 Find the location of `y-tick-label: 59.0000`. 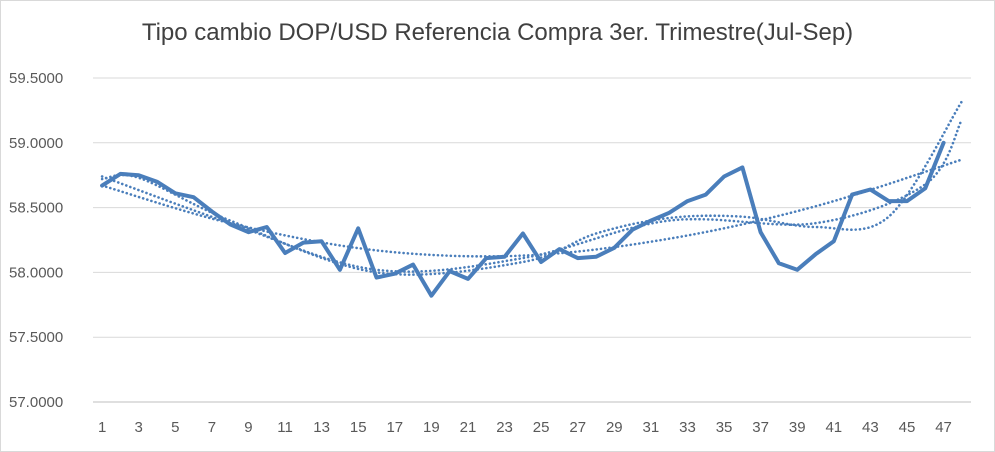

y-tick-label: 59.0000 is located at coordinates (36, 143).